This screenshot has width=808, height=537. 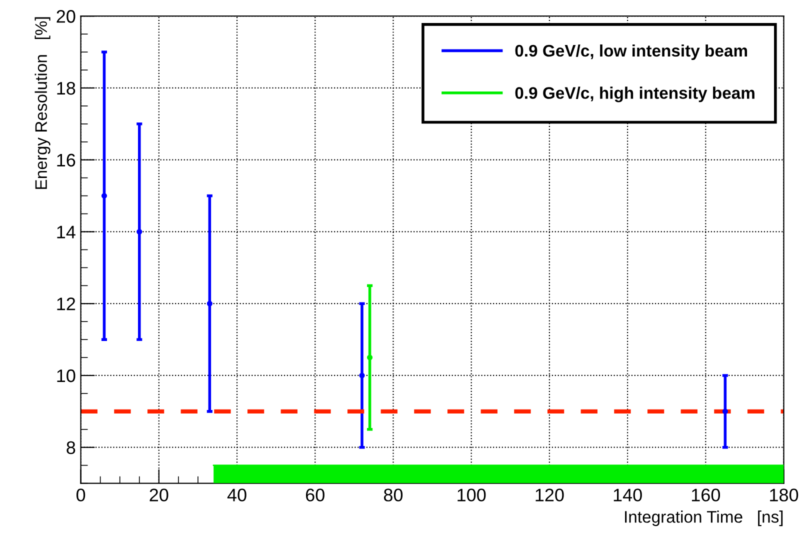 I want to click on y-tick-label: 14, so click(x=66, y=232).